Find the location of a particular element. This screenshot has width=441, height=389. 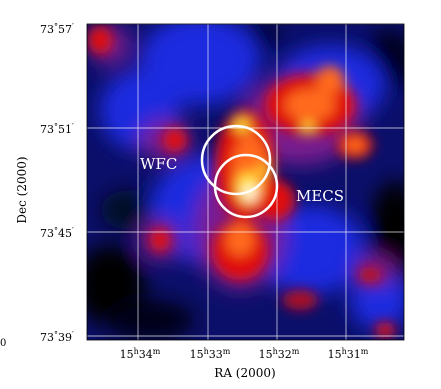

mecs-error-circle is located at coordinates (246, 186).